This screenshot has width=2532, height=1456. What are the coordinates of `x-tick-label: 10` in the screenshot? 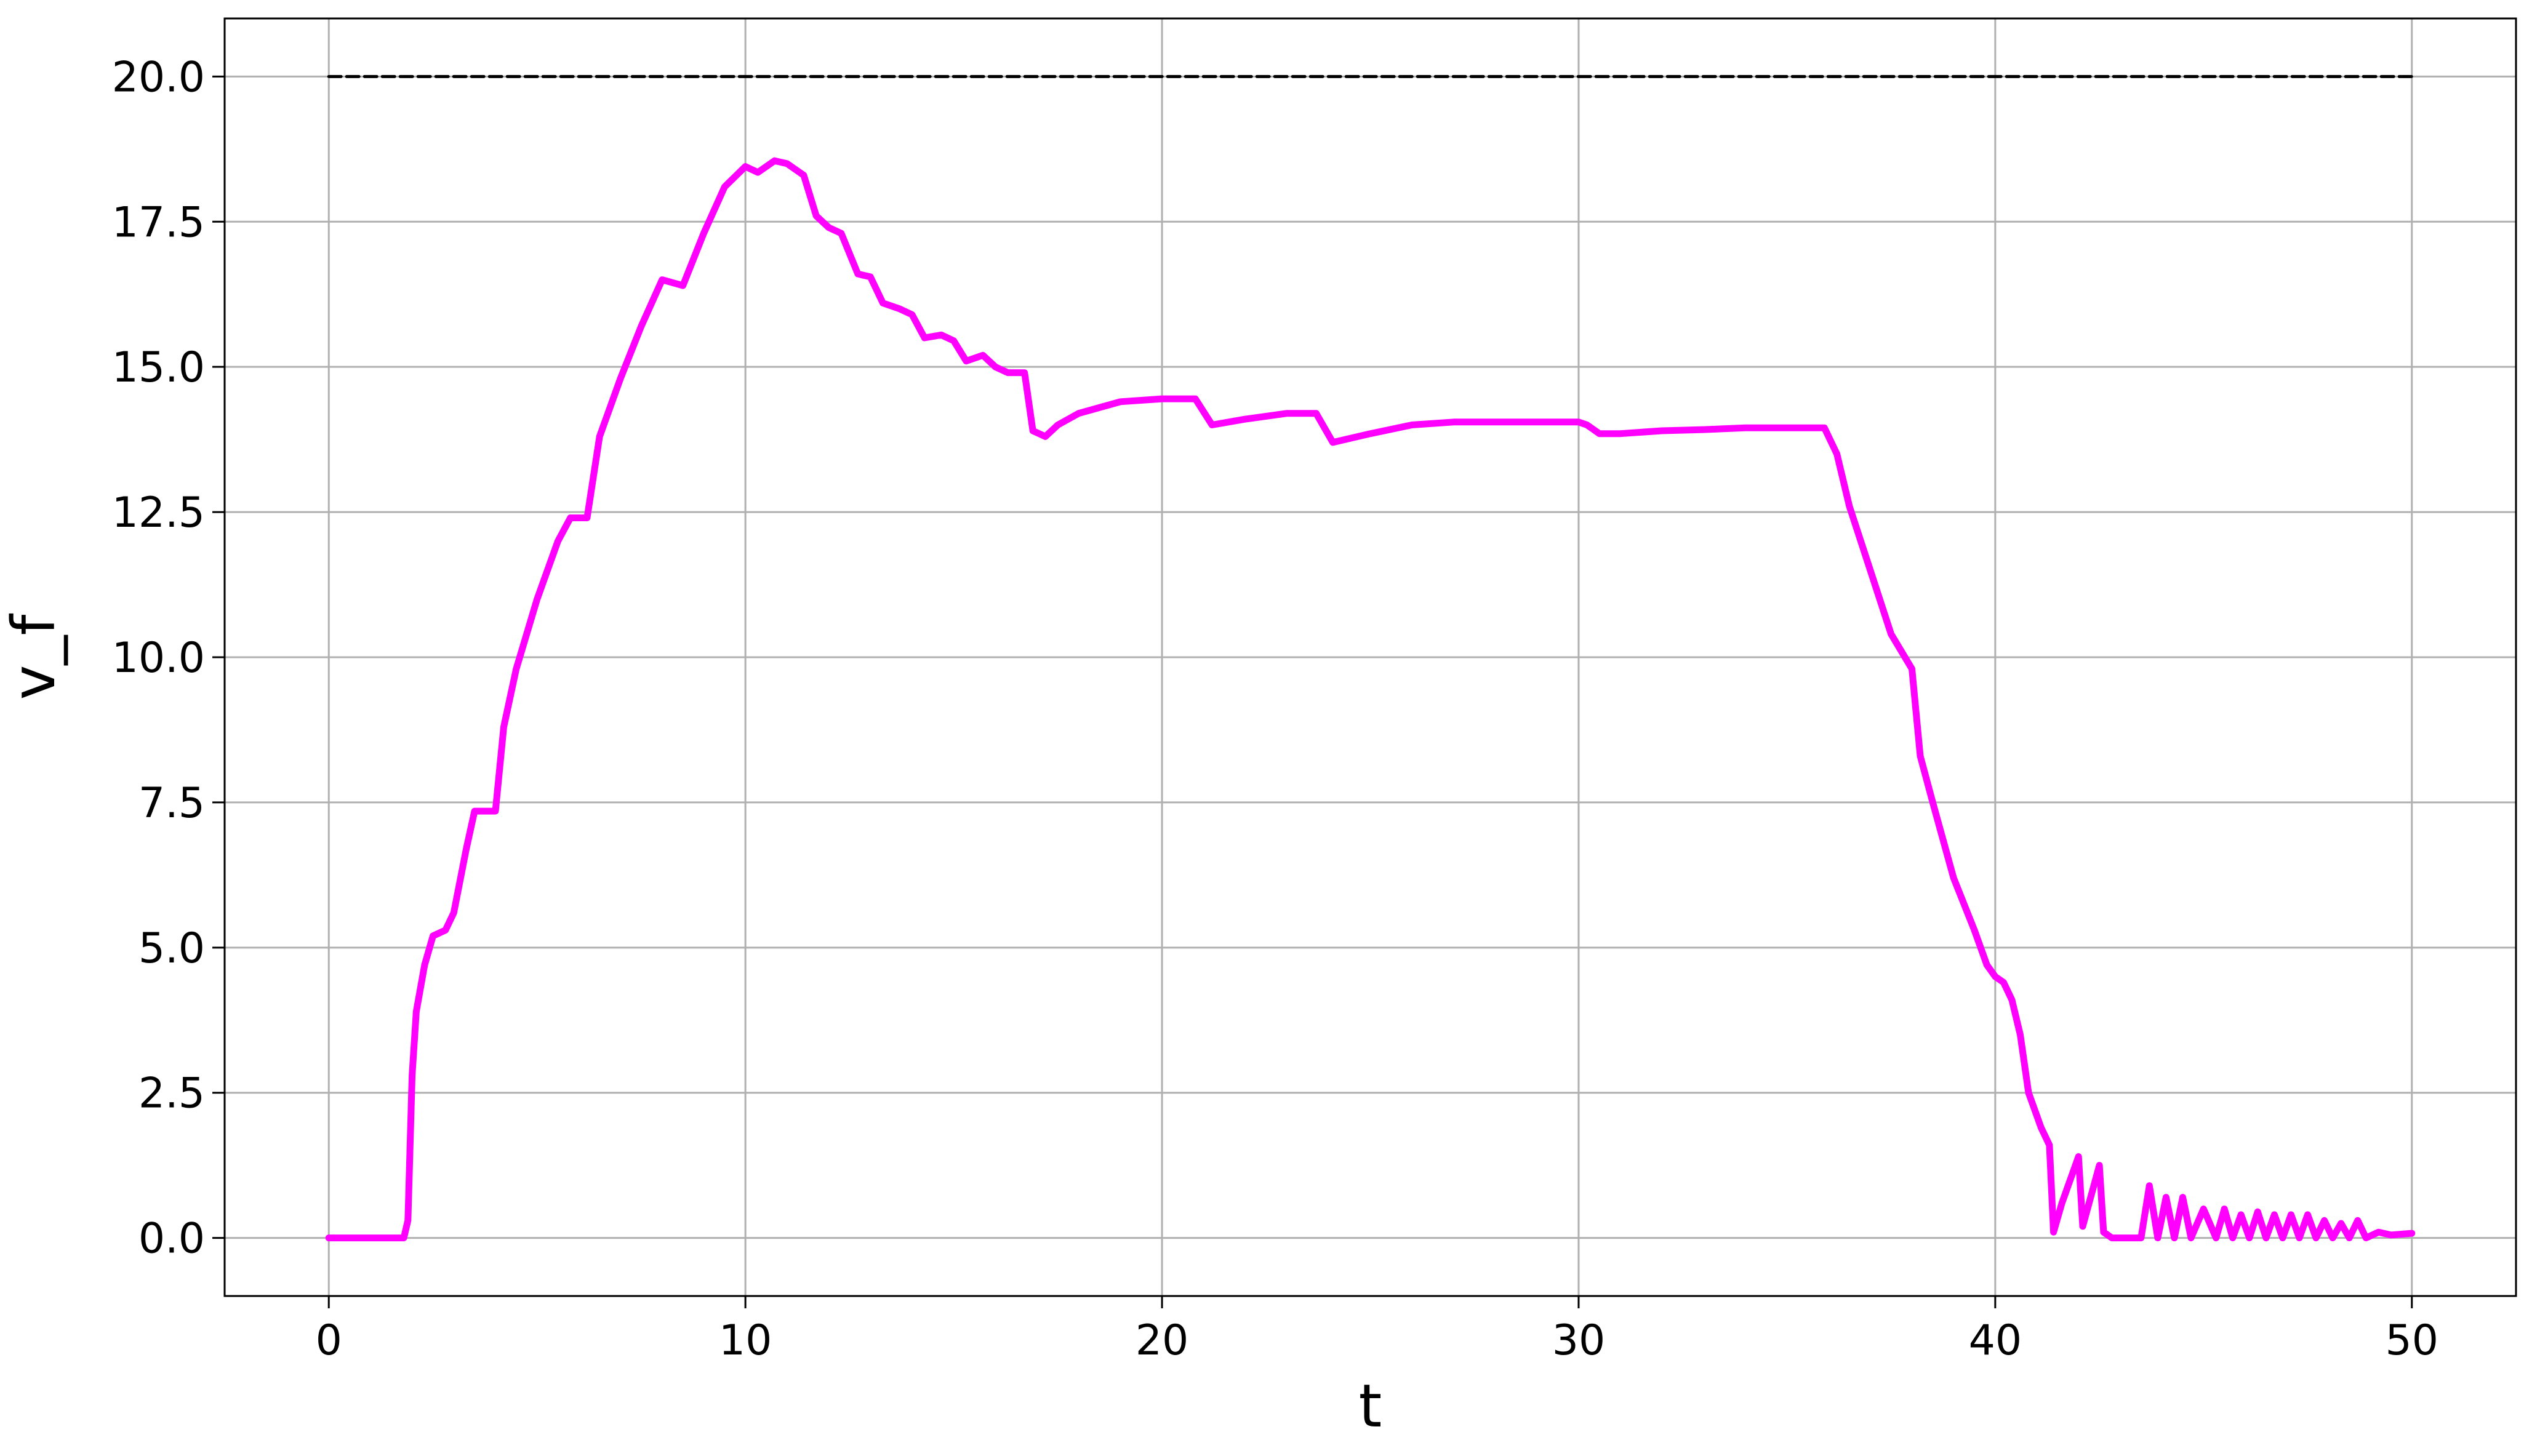 It's located at (745, 1340).